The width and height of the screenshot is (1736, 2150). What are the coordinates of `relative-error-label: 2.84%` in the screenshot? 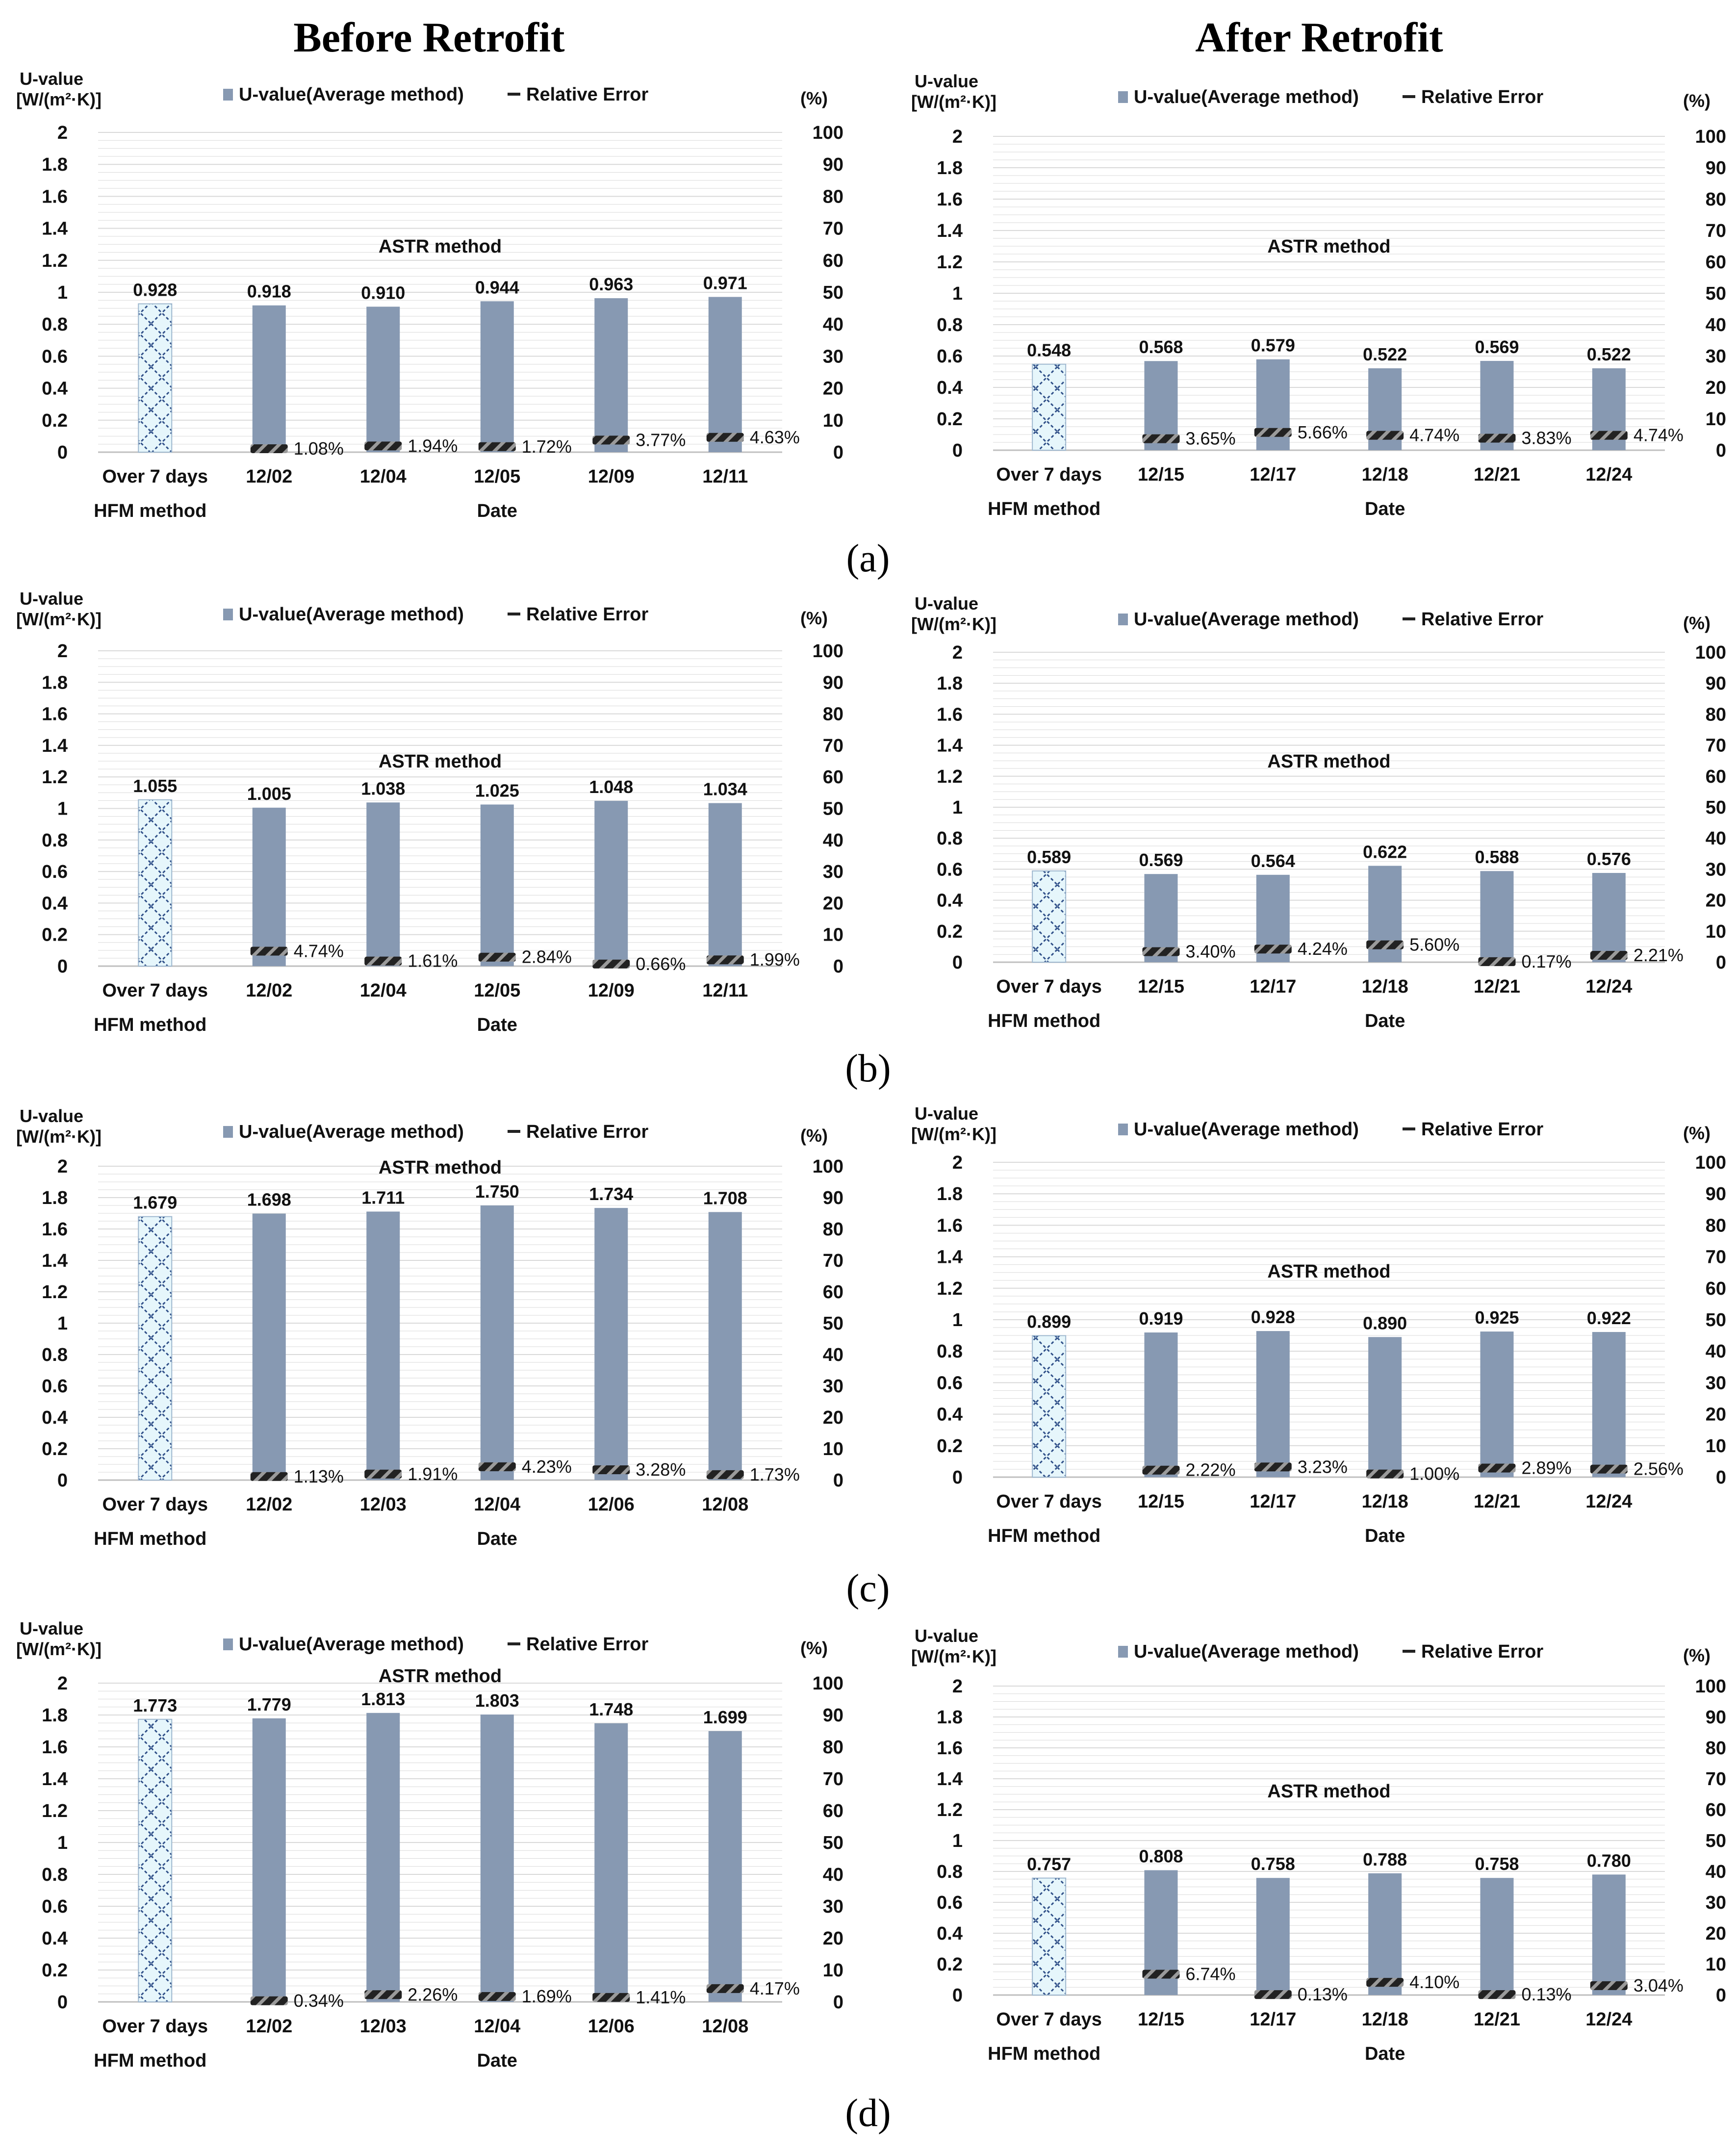 It's located at (547, 957).